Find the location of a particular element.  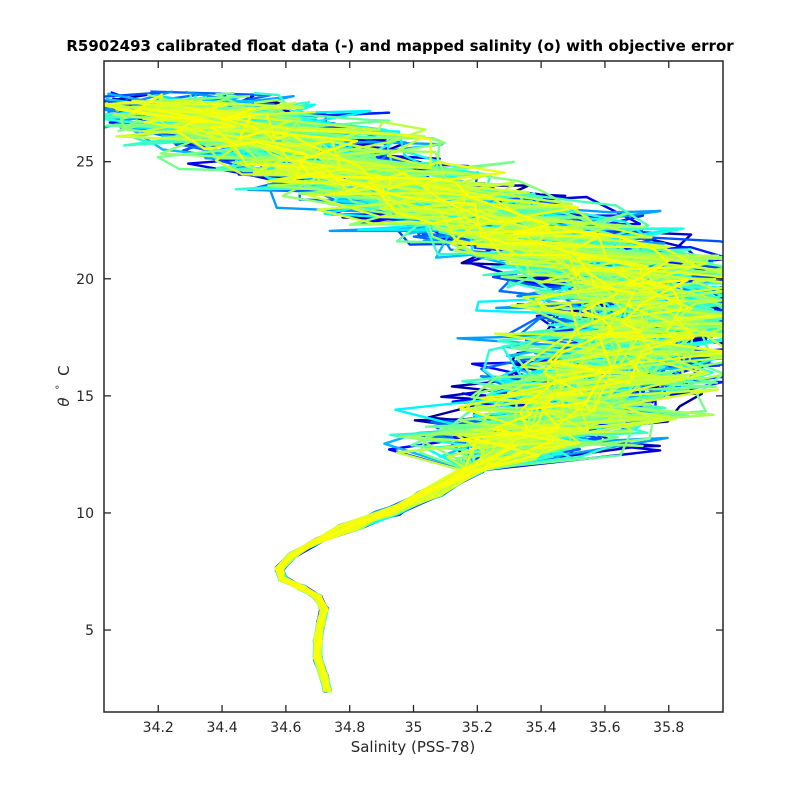

x-tick-label: 35.6 is located at coordinates (604, 728).